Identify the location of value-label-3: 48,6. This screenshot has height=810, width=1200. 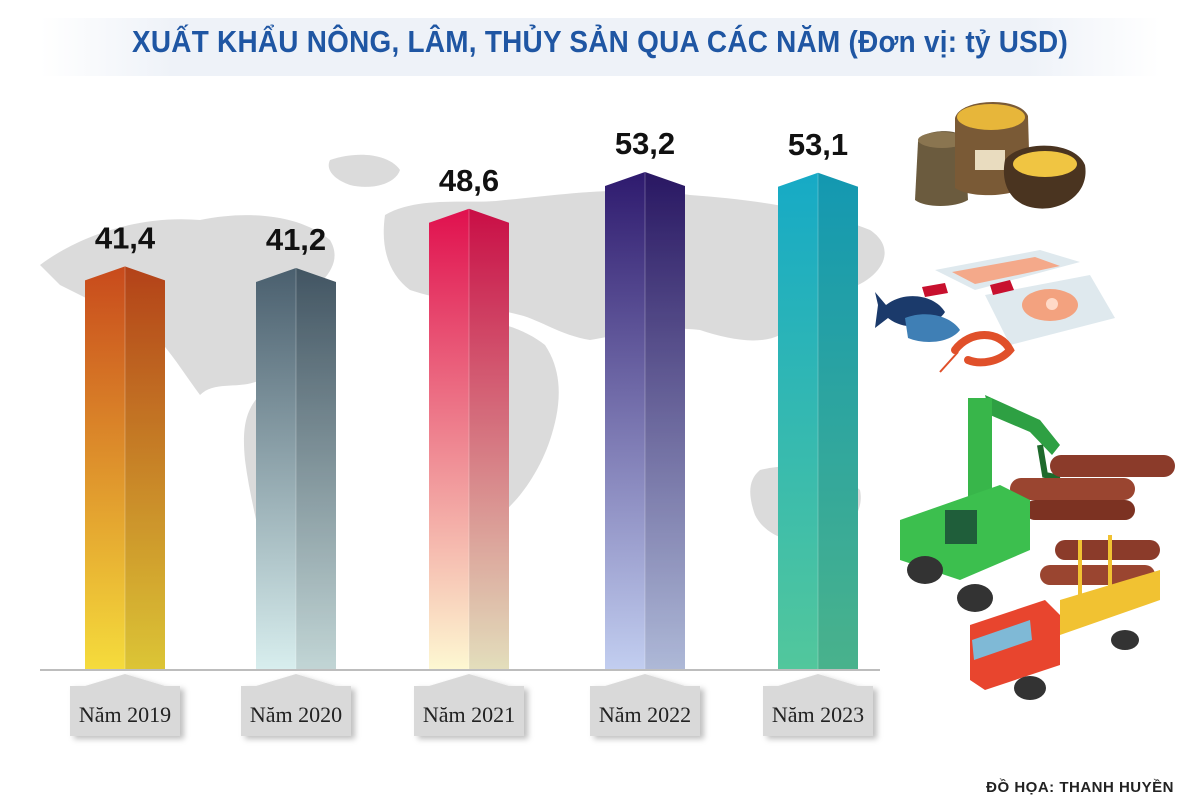
(469, 180).